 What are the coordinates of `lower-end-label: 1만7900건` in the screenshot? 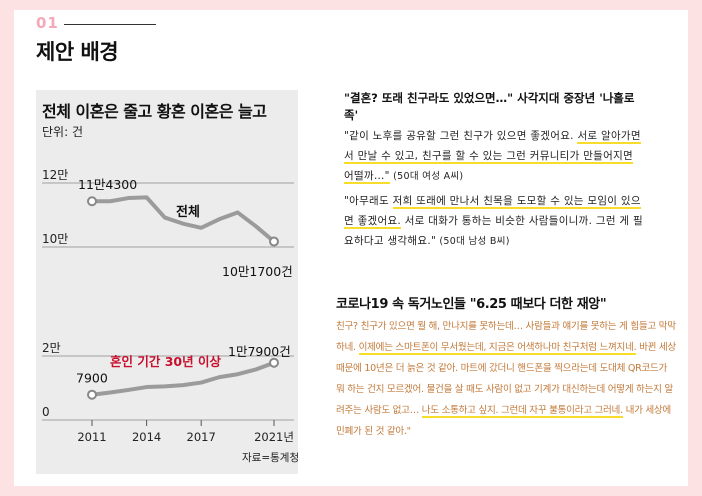 It's located at (259, 351).